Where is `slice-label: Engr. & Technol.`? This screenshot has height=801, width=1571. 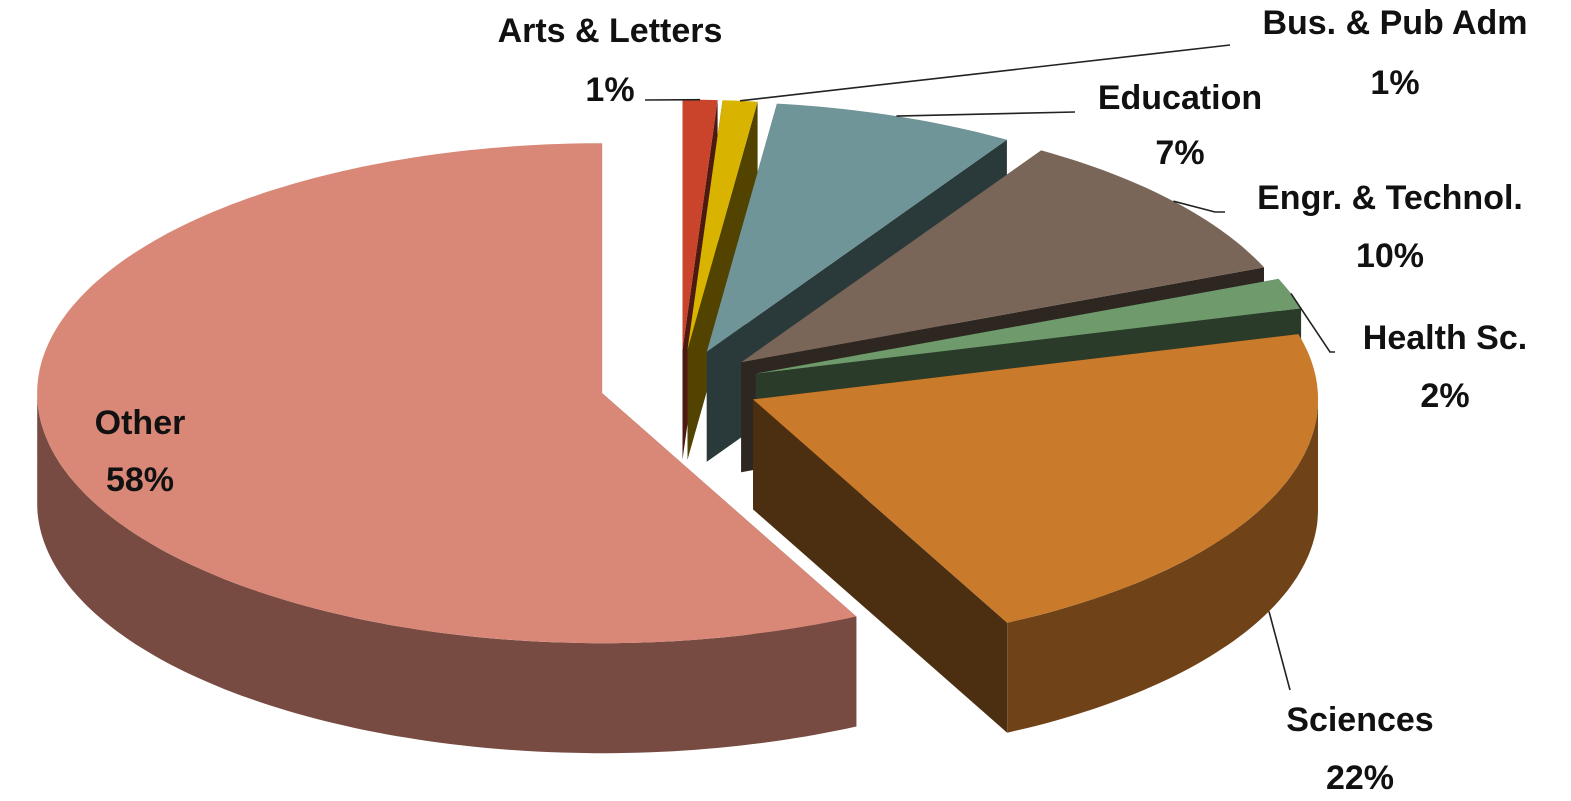 slice-label: Engr. & Technol. is located at coordinates (1390, 198).